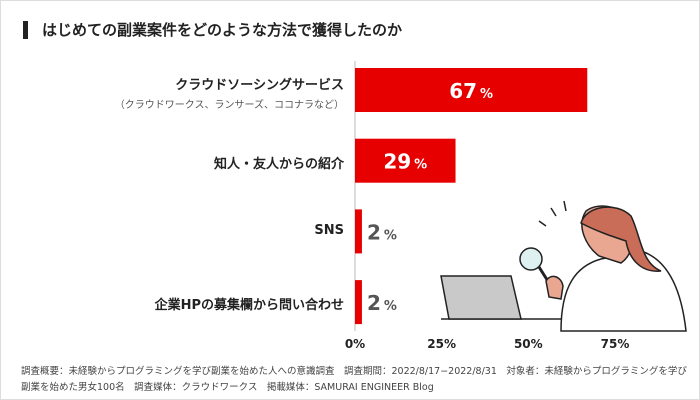 Image resolution: width=700 pixels, height=400 pixels. I want to click on chart-title: はじめての副業案件をどのような方法で獲得したのか, so click(212, 30).